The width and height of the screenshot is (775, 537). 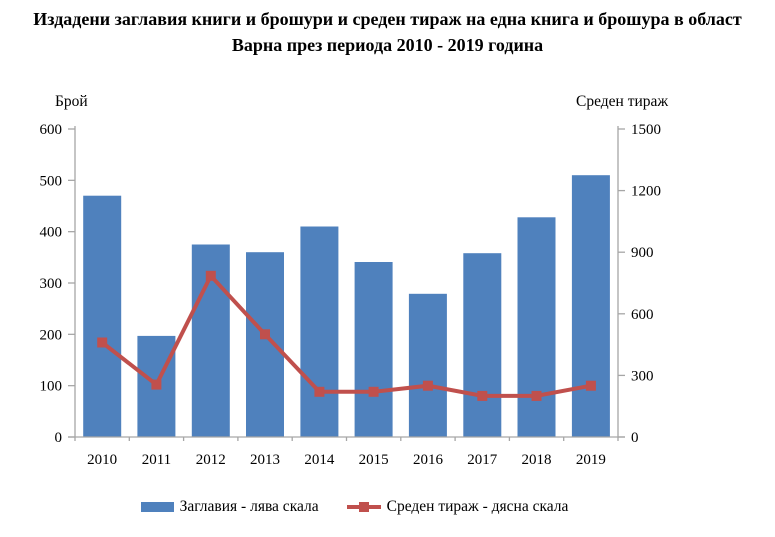 I want to click on x-axis-label-2015: 2015, so click(x=374, y=460).